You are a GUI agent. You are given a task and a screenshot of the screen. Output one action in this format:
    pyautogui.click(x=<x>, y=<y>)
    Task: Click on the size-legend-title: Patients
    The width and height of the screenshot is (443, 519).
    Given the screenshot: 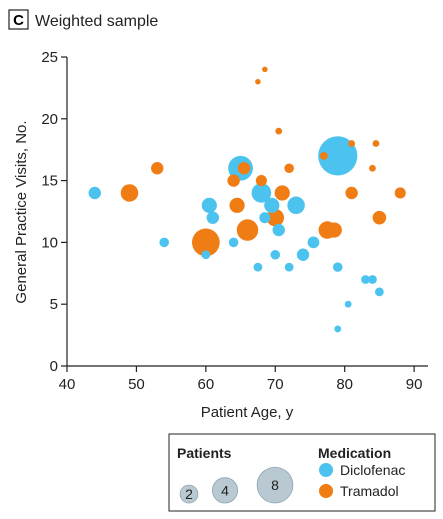 What is the action you would take?
    pyautogui.click(x=204, y=453)
    